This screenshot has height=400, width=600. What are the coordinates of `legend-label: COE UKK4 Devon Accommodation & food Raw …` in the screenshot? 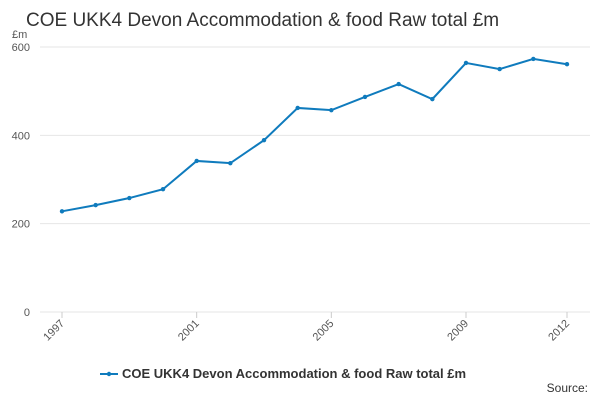 It's located at (294, 373).